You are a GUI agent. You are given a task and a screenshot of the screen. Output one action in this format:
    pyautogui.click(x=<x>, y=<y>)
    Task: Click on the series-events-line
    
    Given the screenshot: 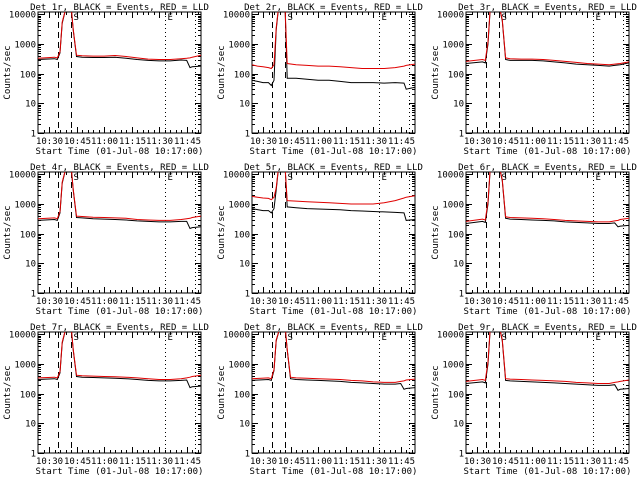 What is the action you would take?
    pyautogui.click(x=333, y=196)
    